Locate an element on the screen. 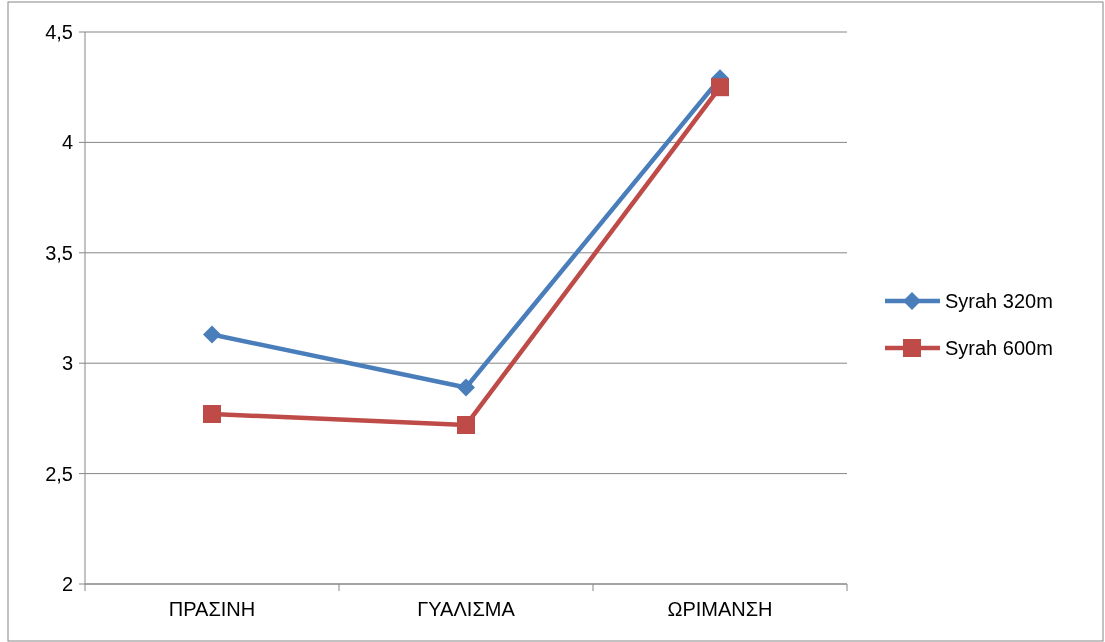  y-tick-label: 4 is located at coordinates (67, 142).